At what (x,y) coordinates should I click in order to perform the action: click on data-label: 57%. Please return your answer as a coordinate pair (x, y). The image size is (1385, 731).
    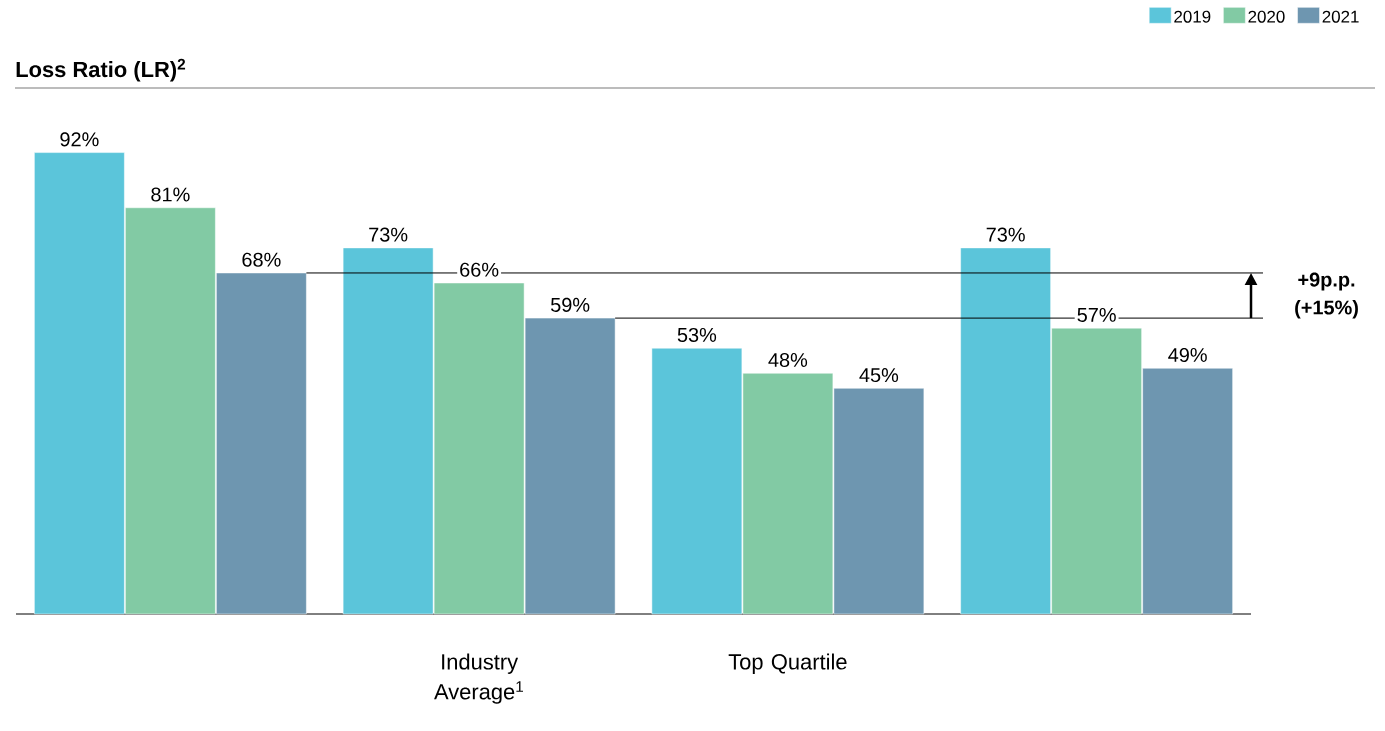
    Looking at the image, I should click on (1096, 314).